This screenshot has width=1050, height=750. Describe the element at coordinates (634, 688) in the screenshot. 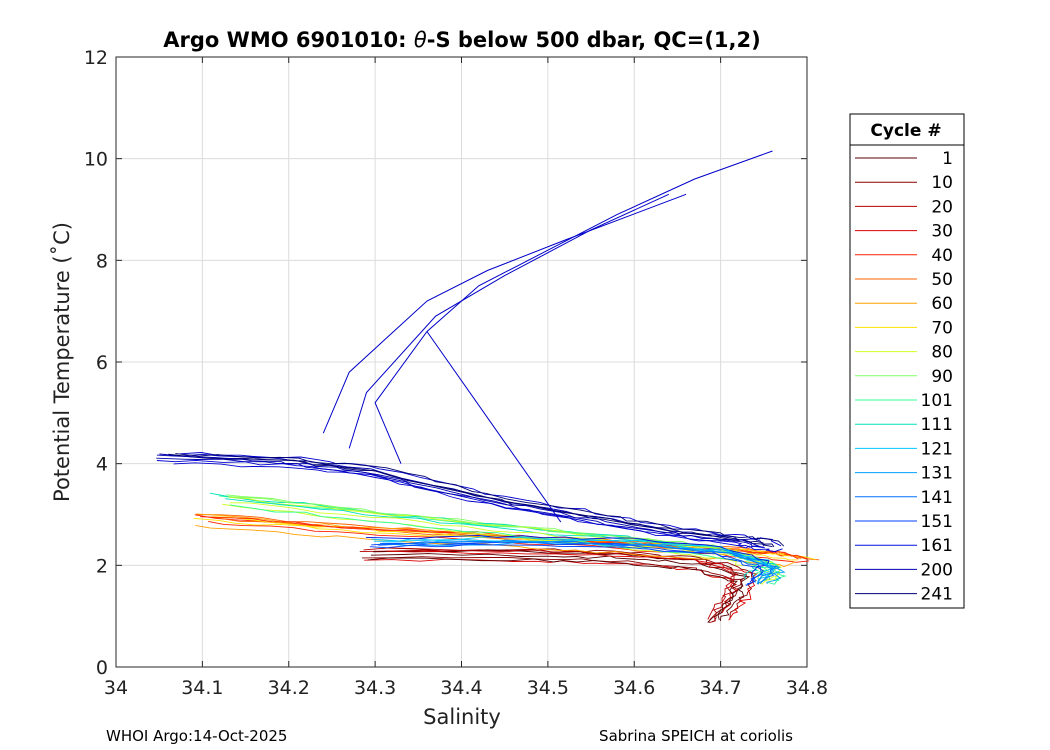

I see `x-tick-label: 34.6` at that location.